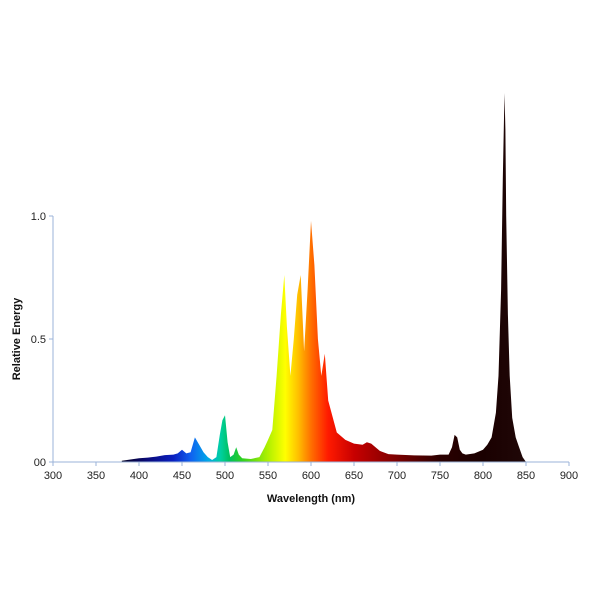 Image resolution: width=598 pixels, height=601 pixels. I want to click on x-tick-label: 500, so click(225, 476).